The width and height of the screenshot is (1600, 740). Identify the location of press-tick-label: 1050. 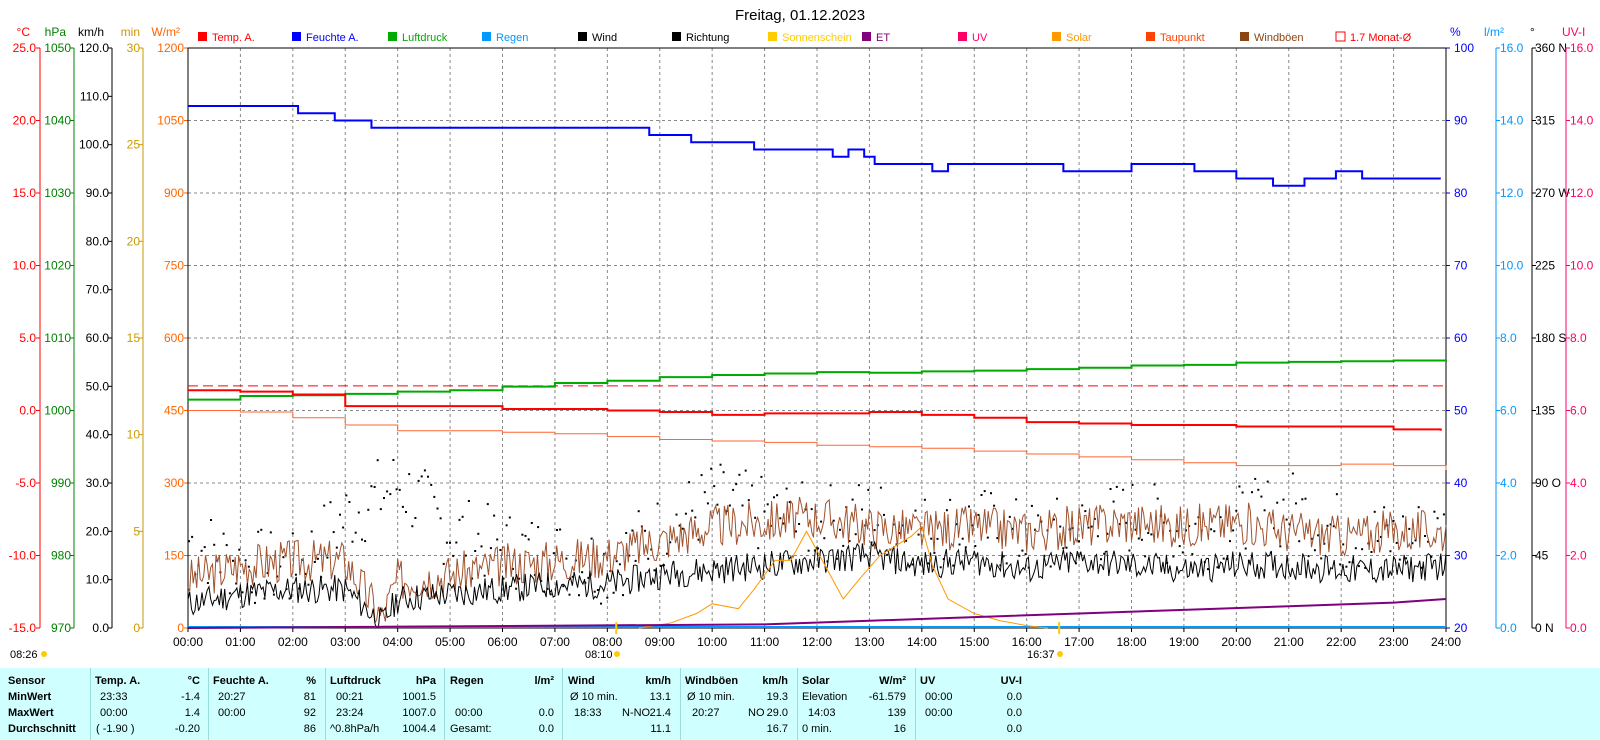
(57, 48).